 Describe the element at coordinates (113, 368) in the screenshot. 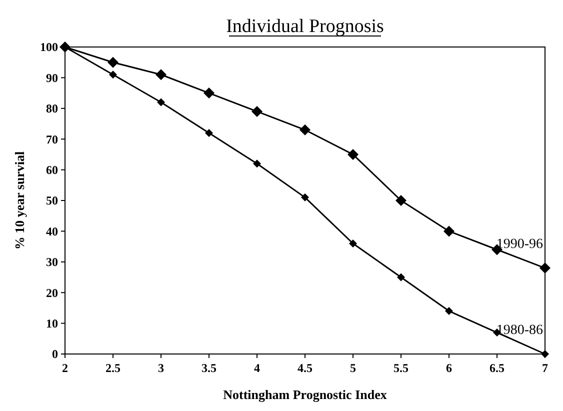

I see `x-tick-label: 2.5` at that location.